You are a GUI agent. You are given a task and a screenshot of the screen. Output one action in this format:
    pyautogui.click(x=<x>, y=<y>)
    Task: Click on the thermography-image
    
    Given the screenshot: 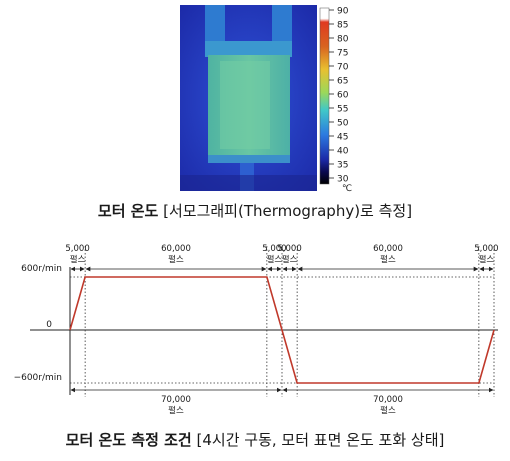 What is the action you would take?
    pyautogui.click(x=248, y=98)
    